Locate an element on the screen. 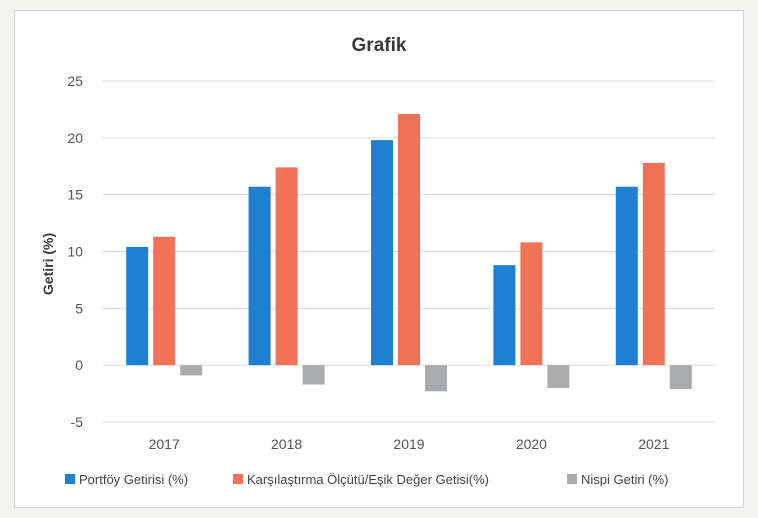 Image resolution: width=758 pixels, height=518 pixels. y-tick-label: 15 is located at coordinates (75, 195).